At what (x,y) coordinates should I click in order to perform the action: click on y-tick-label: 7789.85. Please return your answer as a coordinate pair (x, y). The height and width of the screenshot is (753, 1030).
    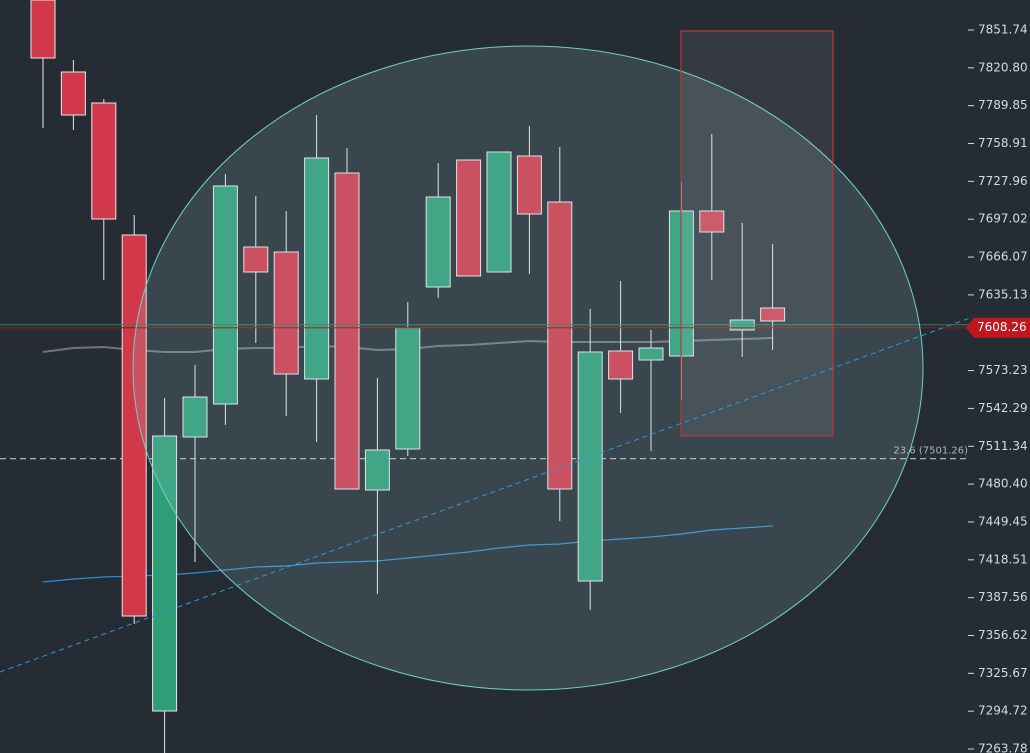
    Looking at the image, I should click on (1003, 105).